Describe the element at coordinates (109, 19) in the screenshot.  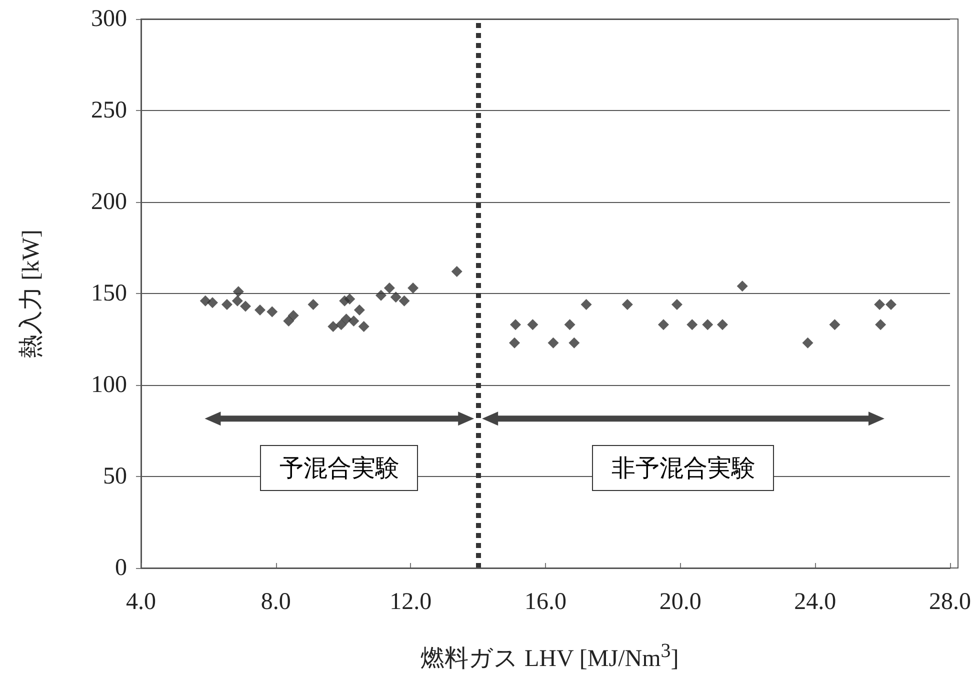
I see `y-tick-label: 300` at that location.